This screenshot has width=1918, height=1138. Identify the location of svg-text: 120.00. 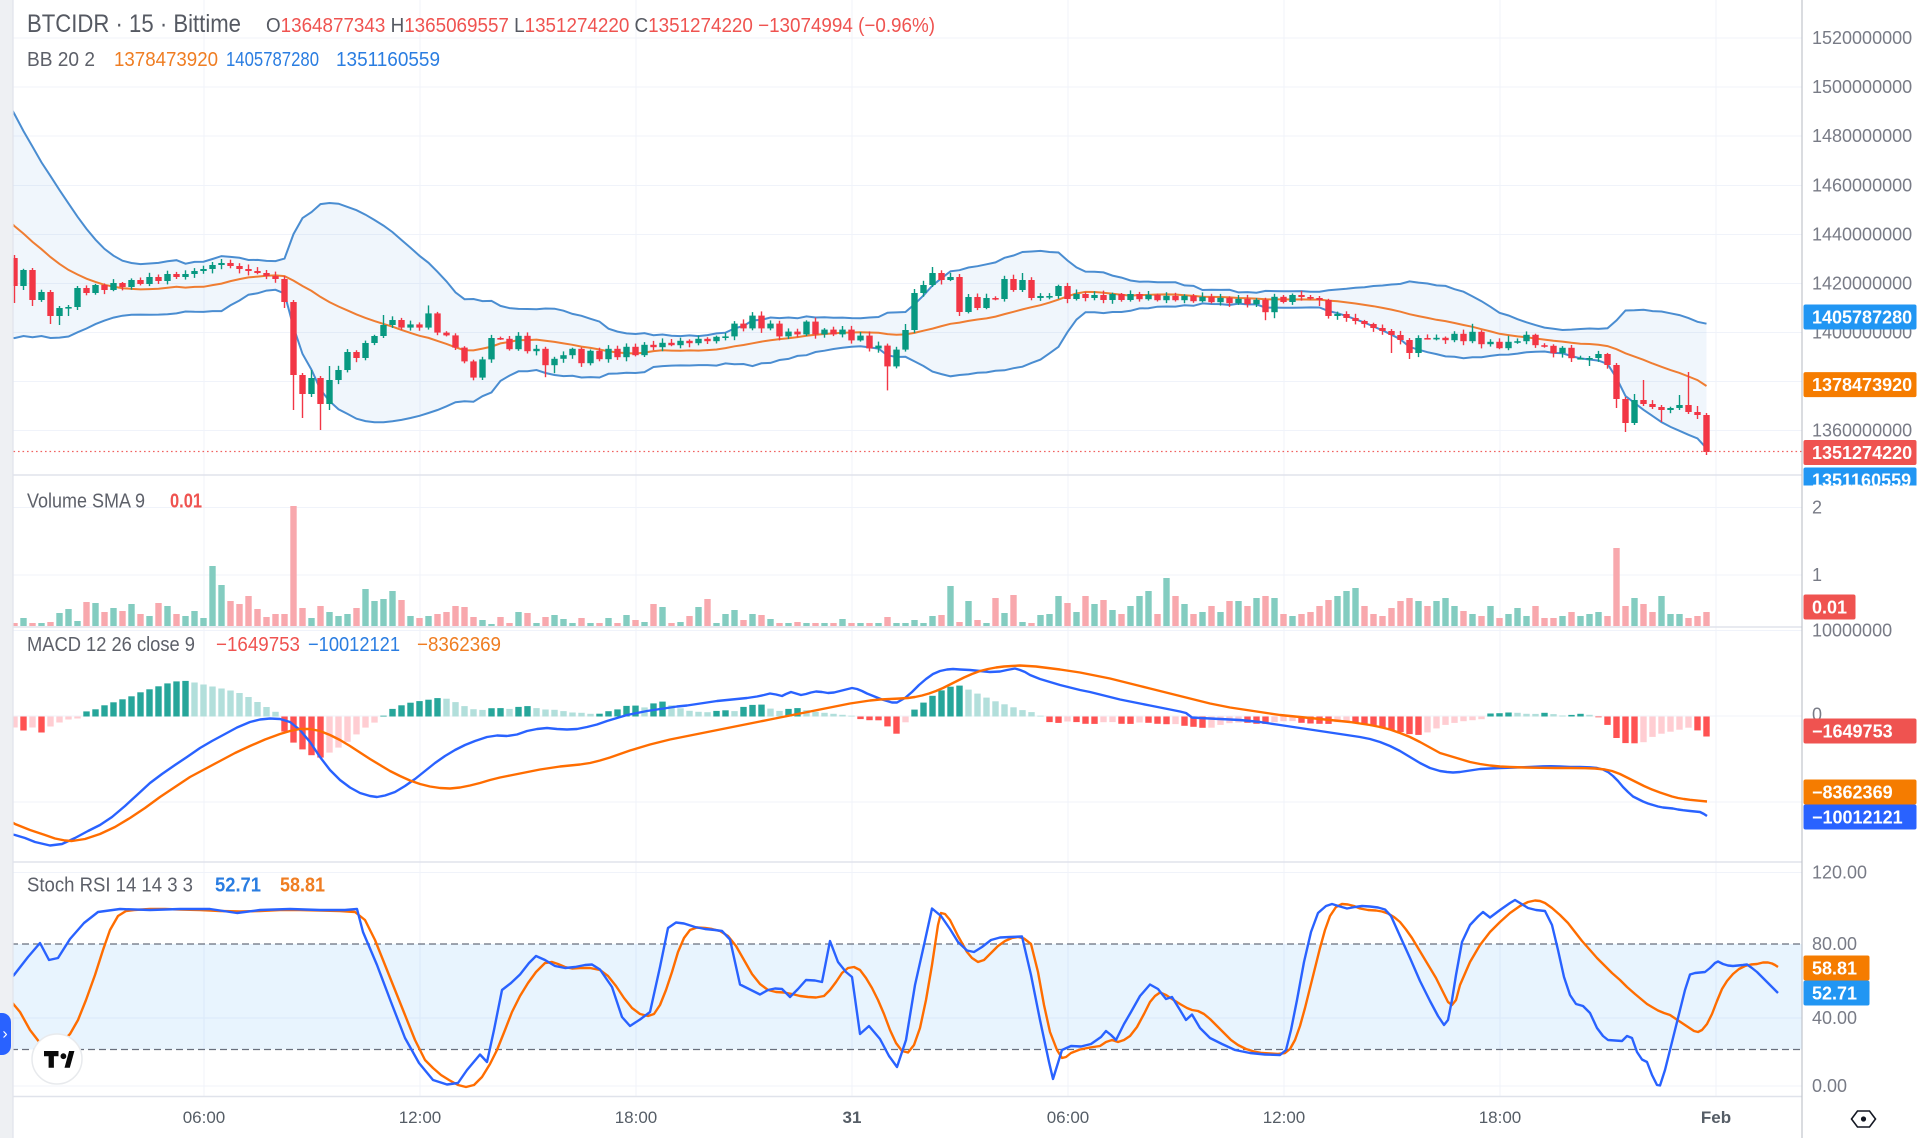
(1839, 873).